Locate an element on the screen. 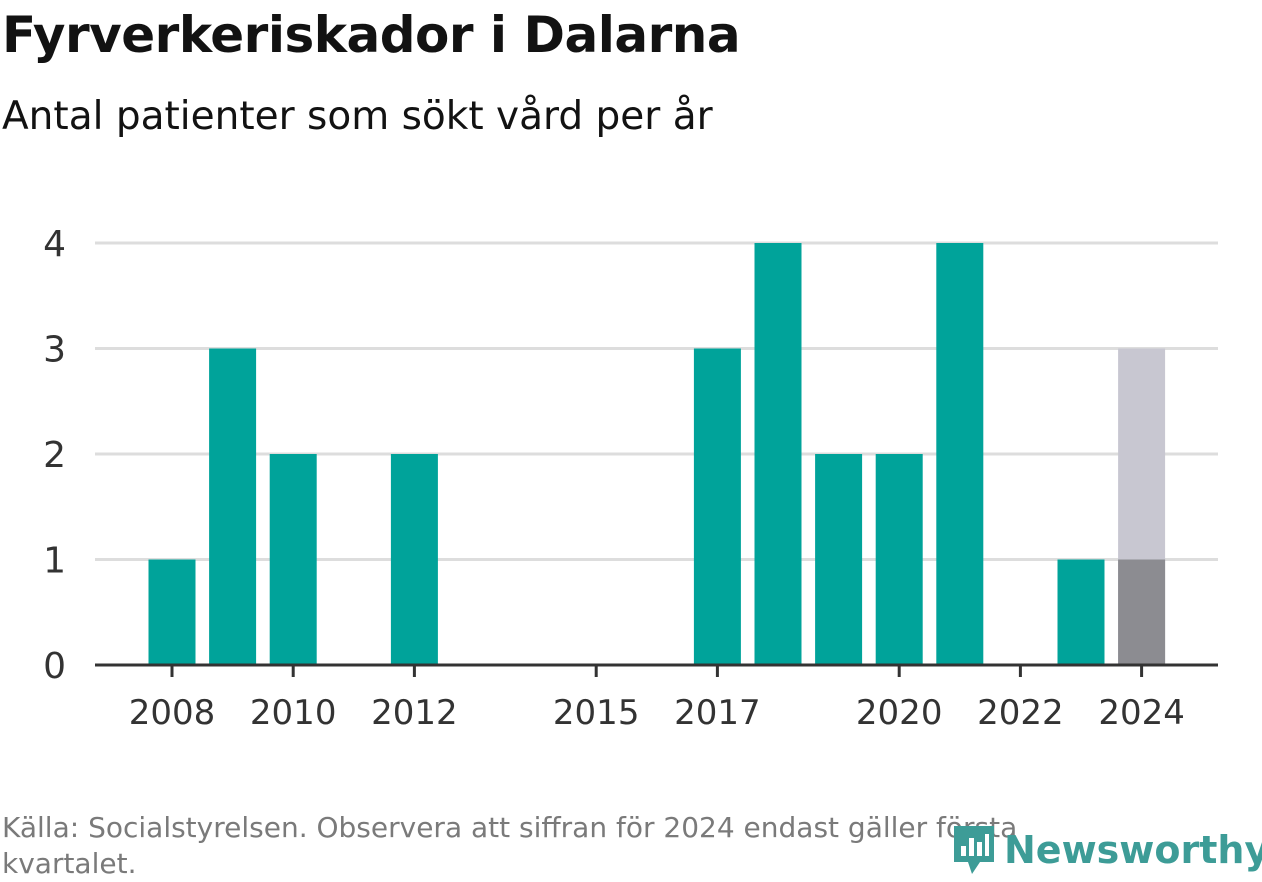 This screenshot has width=1262, height=882. x-tick-label: 2012 is located at coordinates (414, 713).